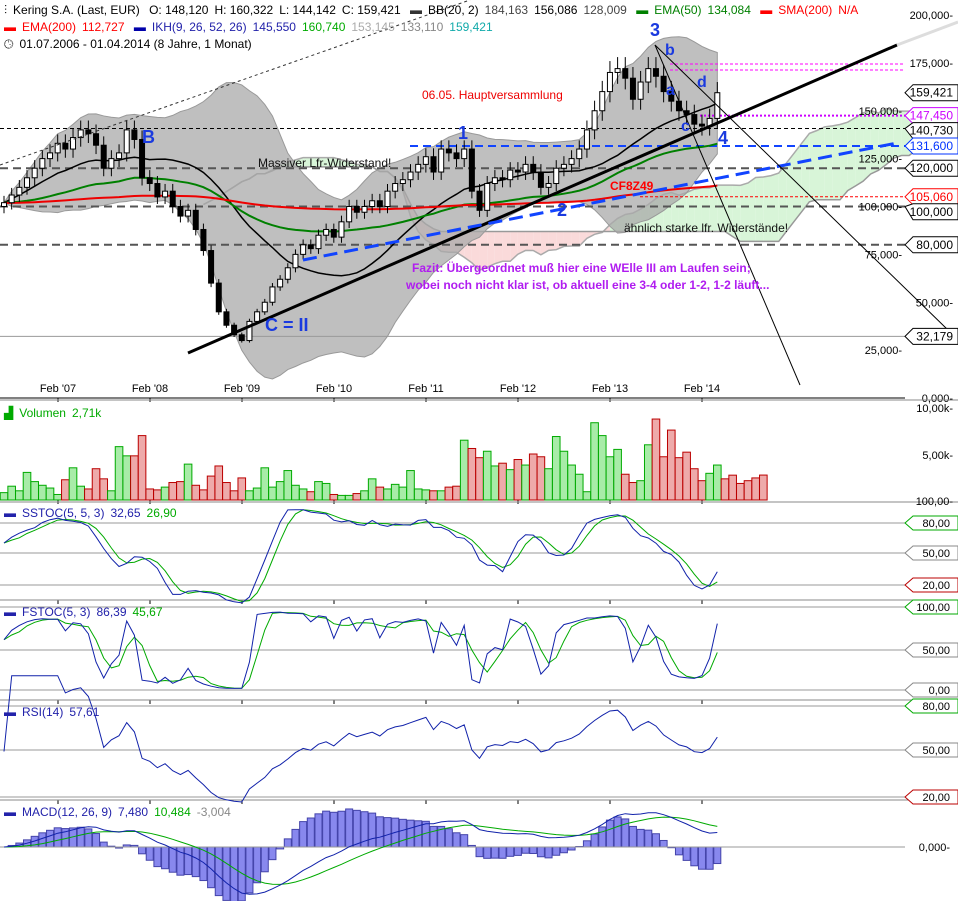 This screenshot has width=958, height=901. I want to click on rsi-label: RSI(14), so click(43, 712).